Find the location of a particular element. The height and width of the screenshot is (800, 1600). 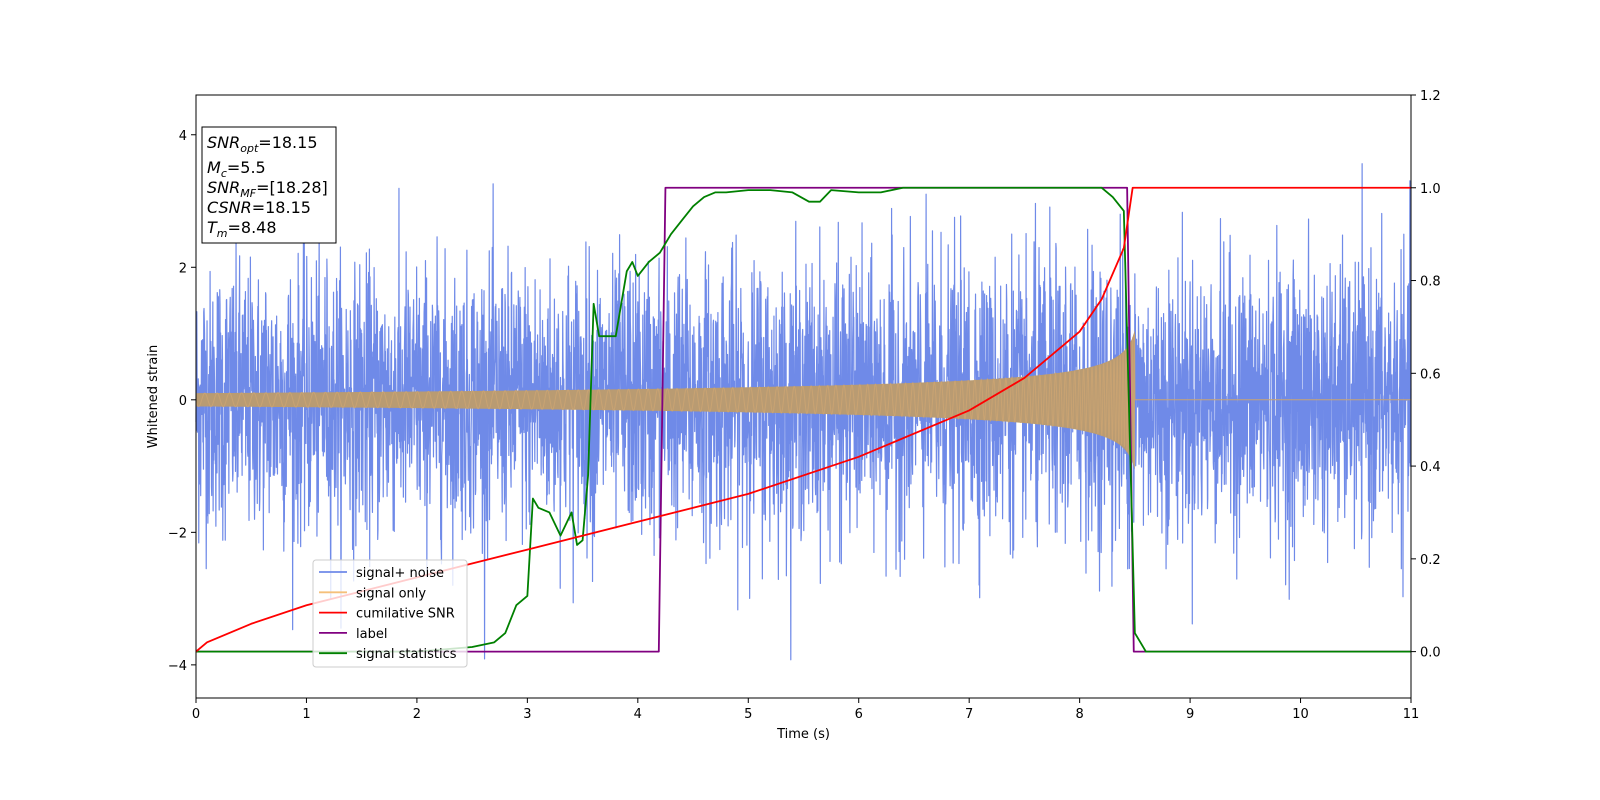

mc-text: Mc=5.5 is located at coordinates (236, 169).